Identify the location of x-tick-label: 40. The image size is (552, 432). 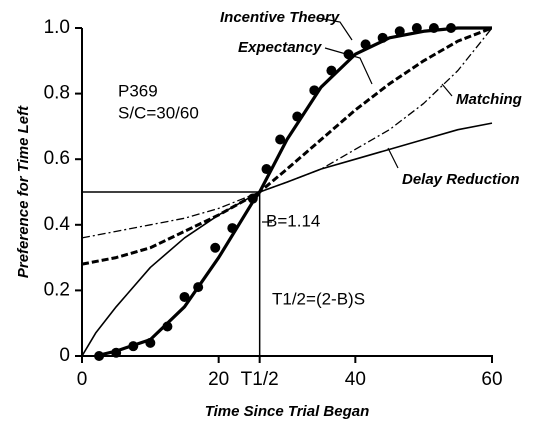
(355, 379).